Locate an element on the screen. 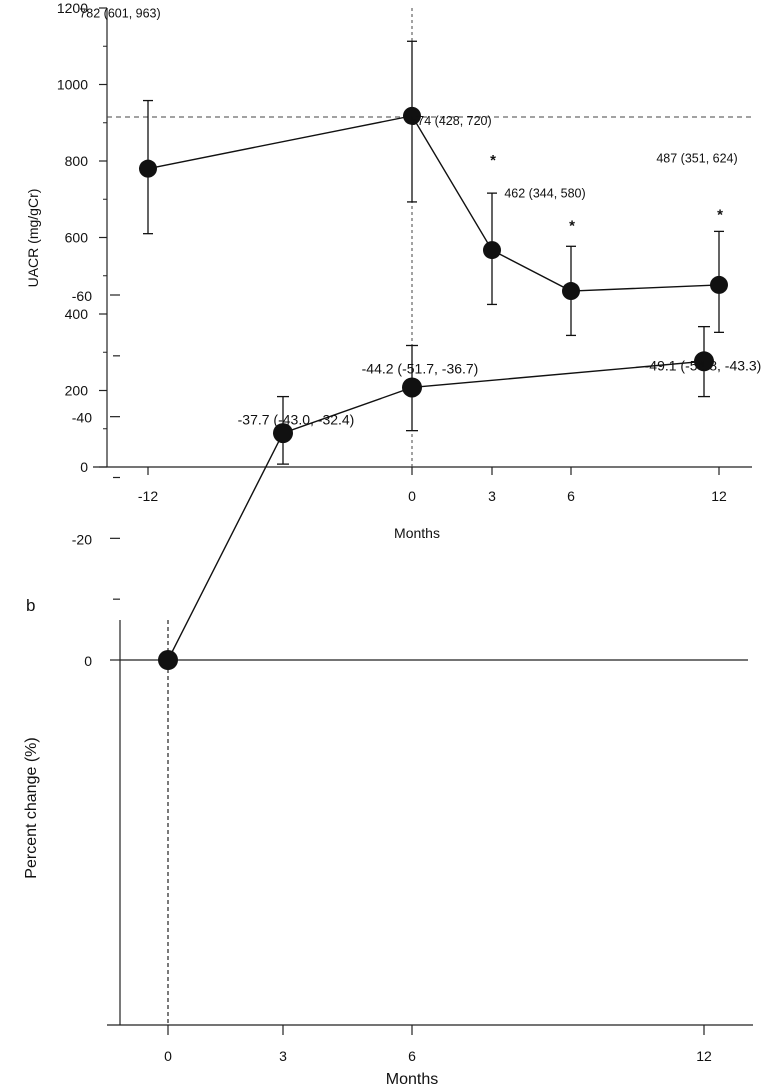  panel-b-data-label: -37.7 (-43.0, -32.4) is located at coordinates (296, 420).